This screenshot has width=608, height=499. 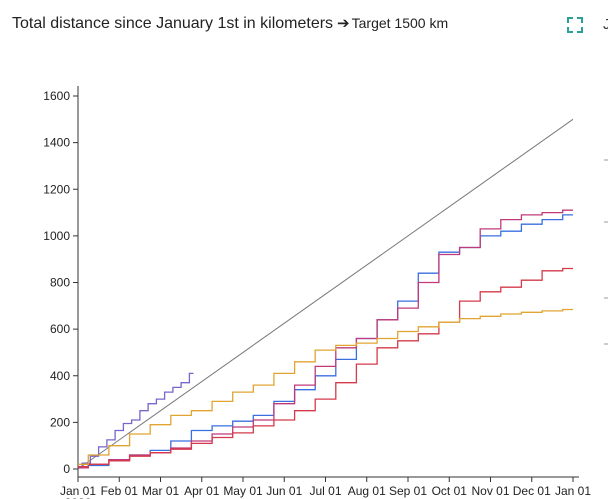 I want to click on x-tick-label: Aug 01, so click(x=367, y=491).